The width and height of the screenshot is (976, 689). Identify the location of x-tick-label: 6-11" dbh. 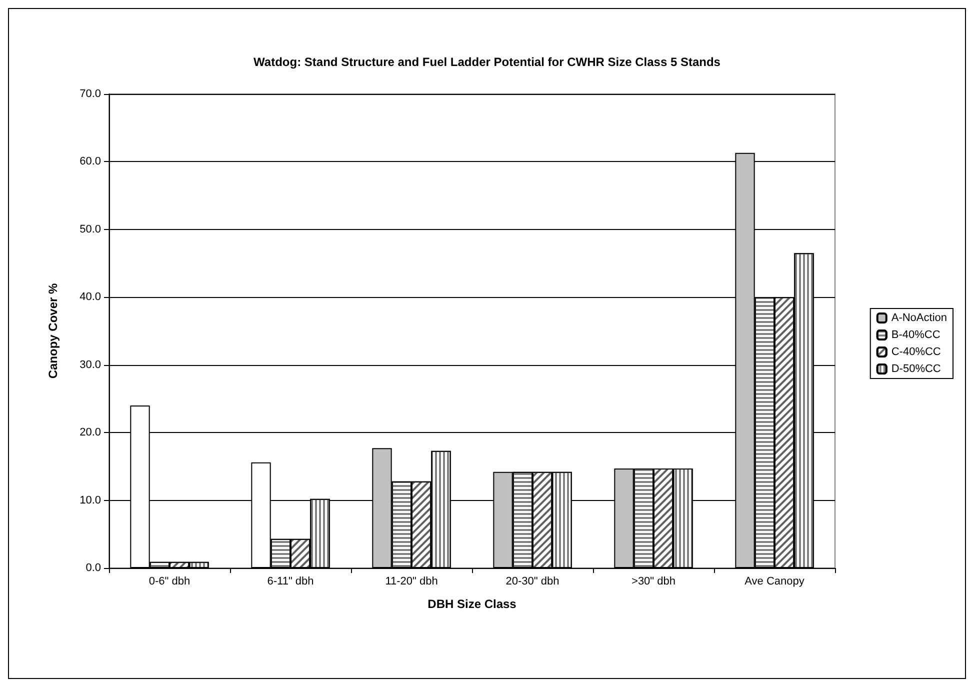
(290, 582).